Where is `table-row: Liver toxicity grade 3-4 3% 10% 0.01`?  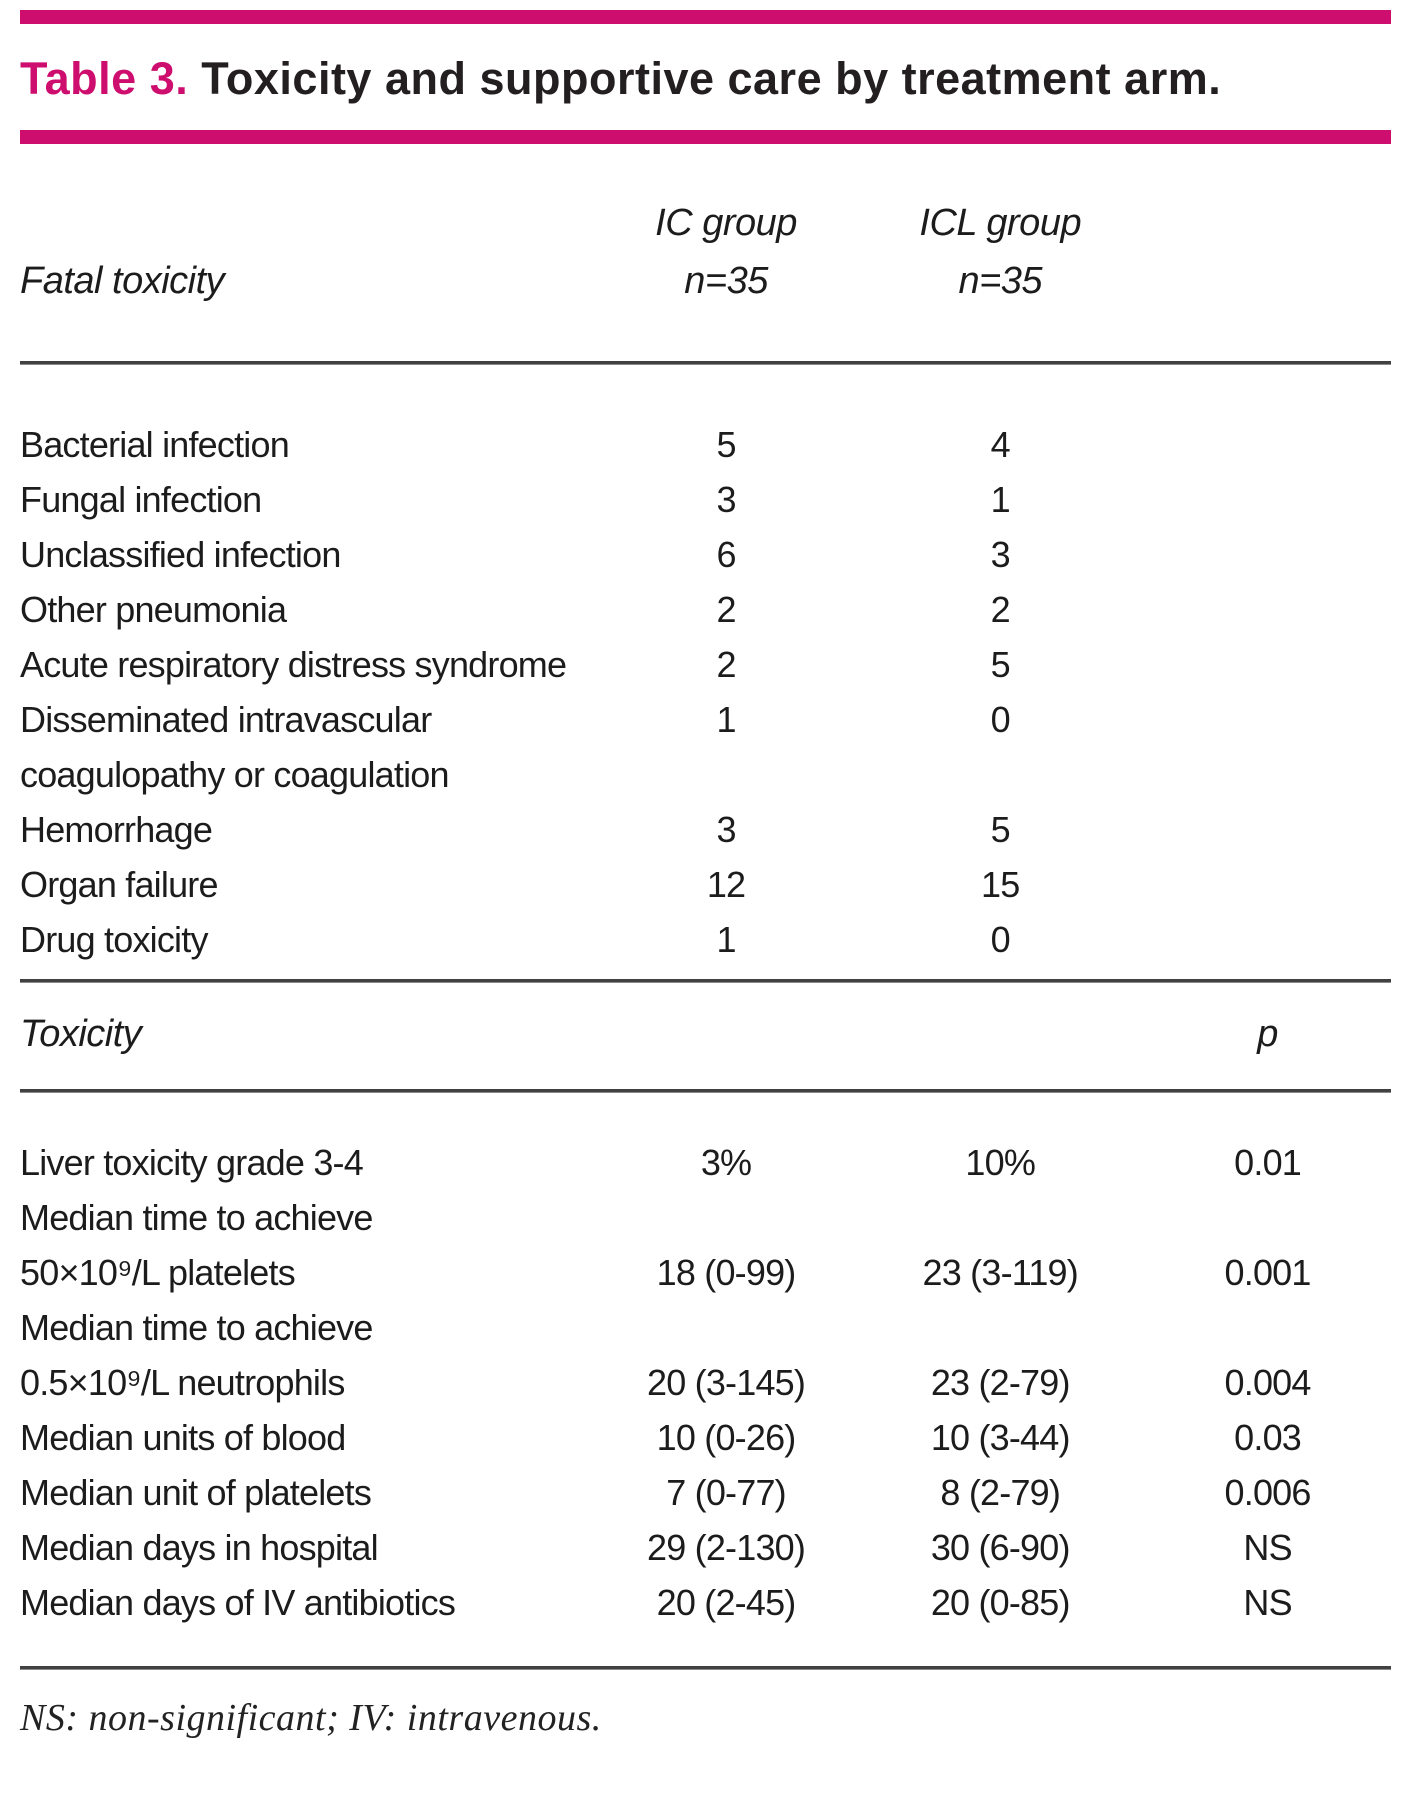
table-row: Liver toxicity grade 3-4 3% 10% 0.01 is located at coordinates (705, 1162).